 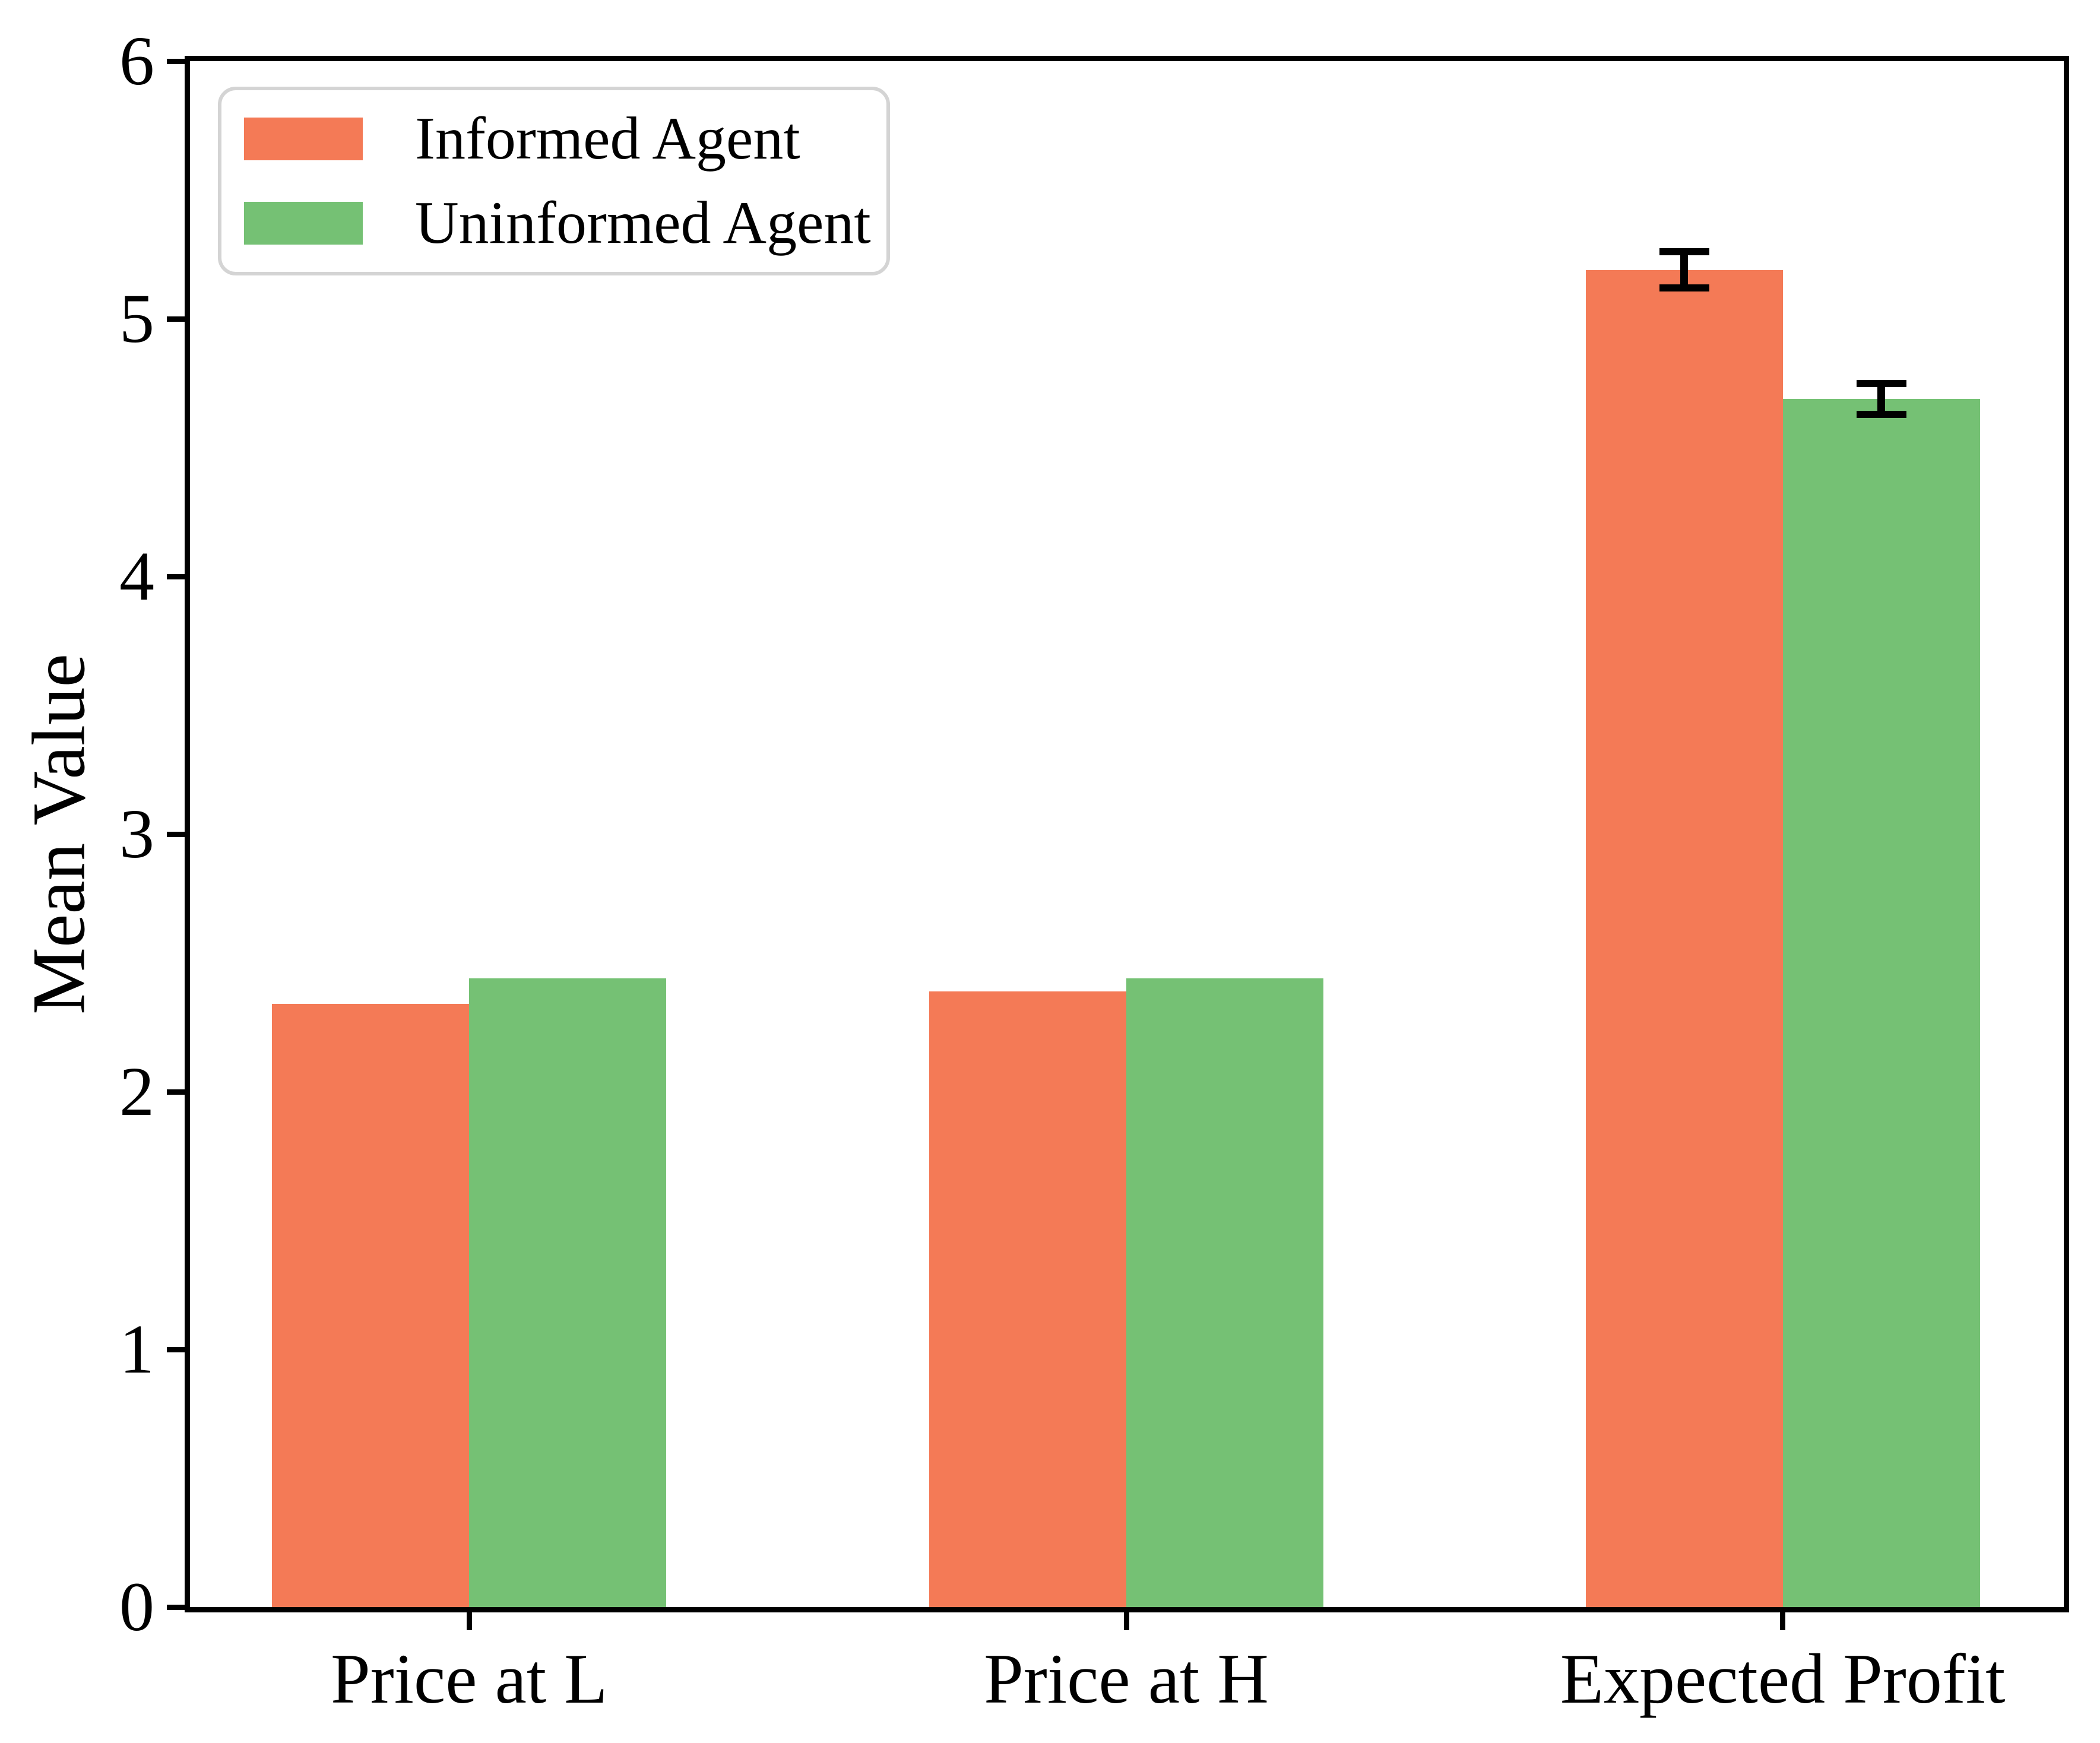 I want to click on y-tick-label-4: 4, so click(x=136, y=576).